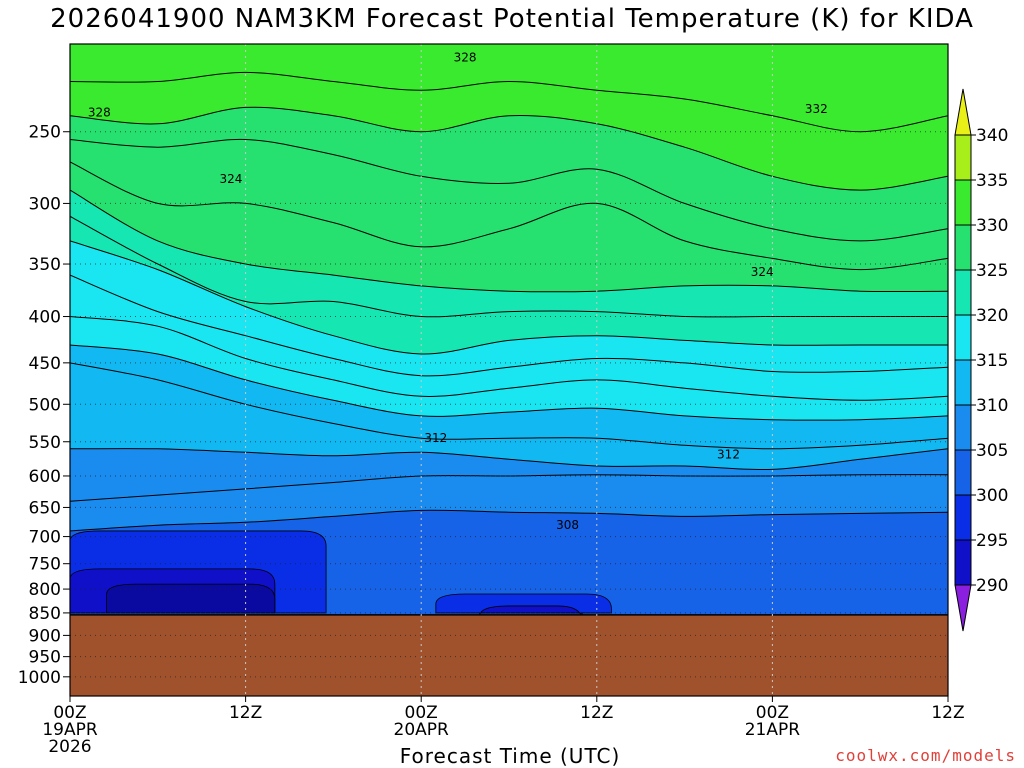 The image size is (1024, 768). Describe the element at coordinates (992, 361) in the screenshot. I see `colorbar-label: 315` at that location.